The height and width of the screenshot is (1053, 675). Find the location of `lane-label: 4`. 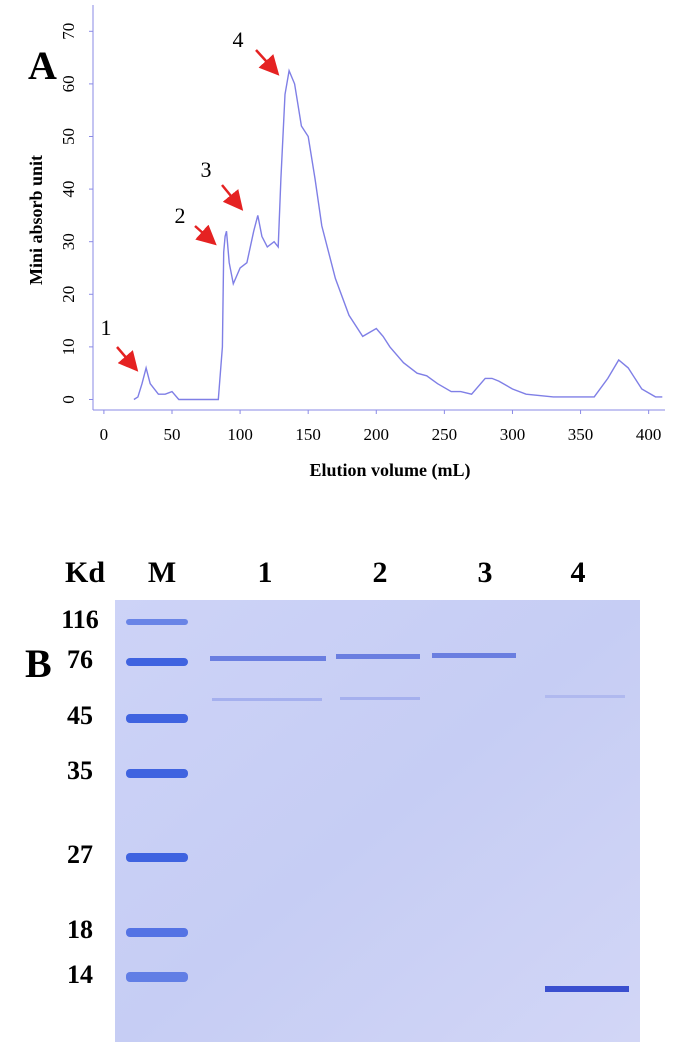

lane-label: 4 is located at coordinates (578, 572).